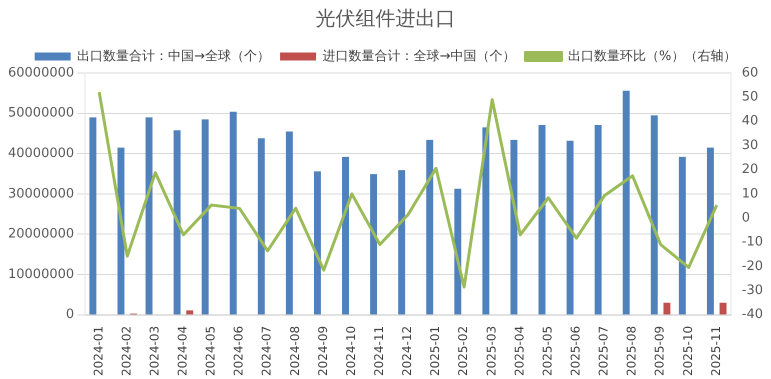 This screenshot has width=771, height=379. I want to click on x-tick-label: 2024-01, so click(98, 351).